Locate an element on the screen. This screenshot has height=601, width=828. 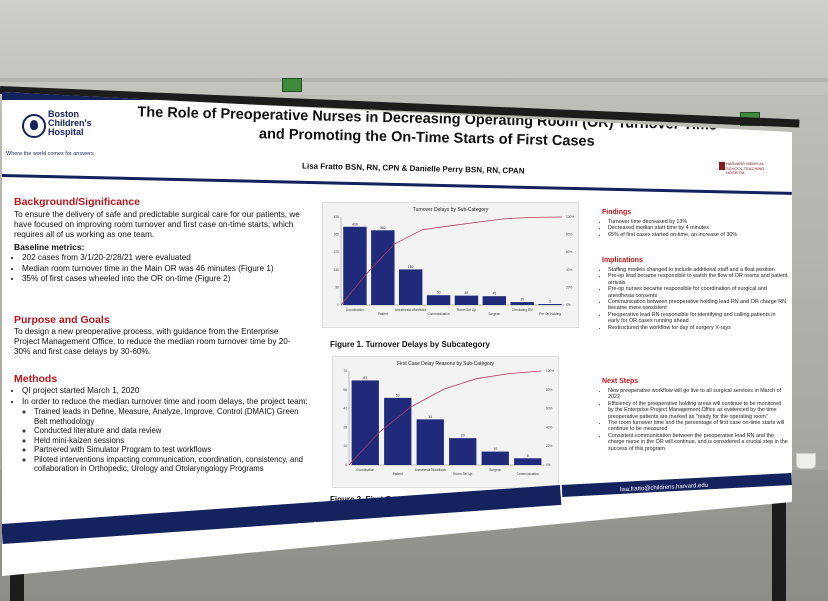
chart-title: First Case Delay Reasons by Sub-Category is located at coordinates (445, 364).